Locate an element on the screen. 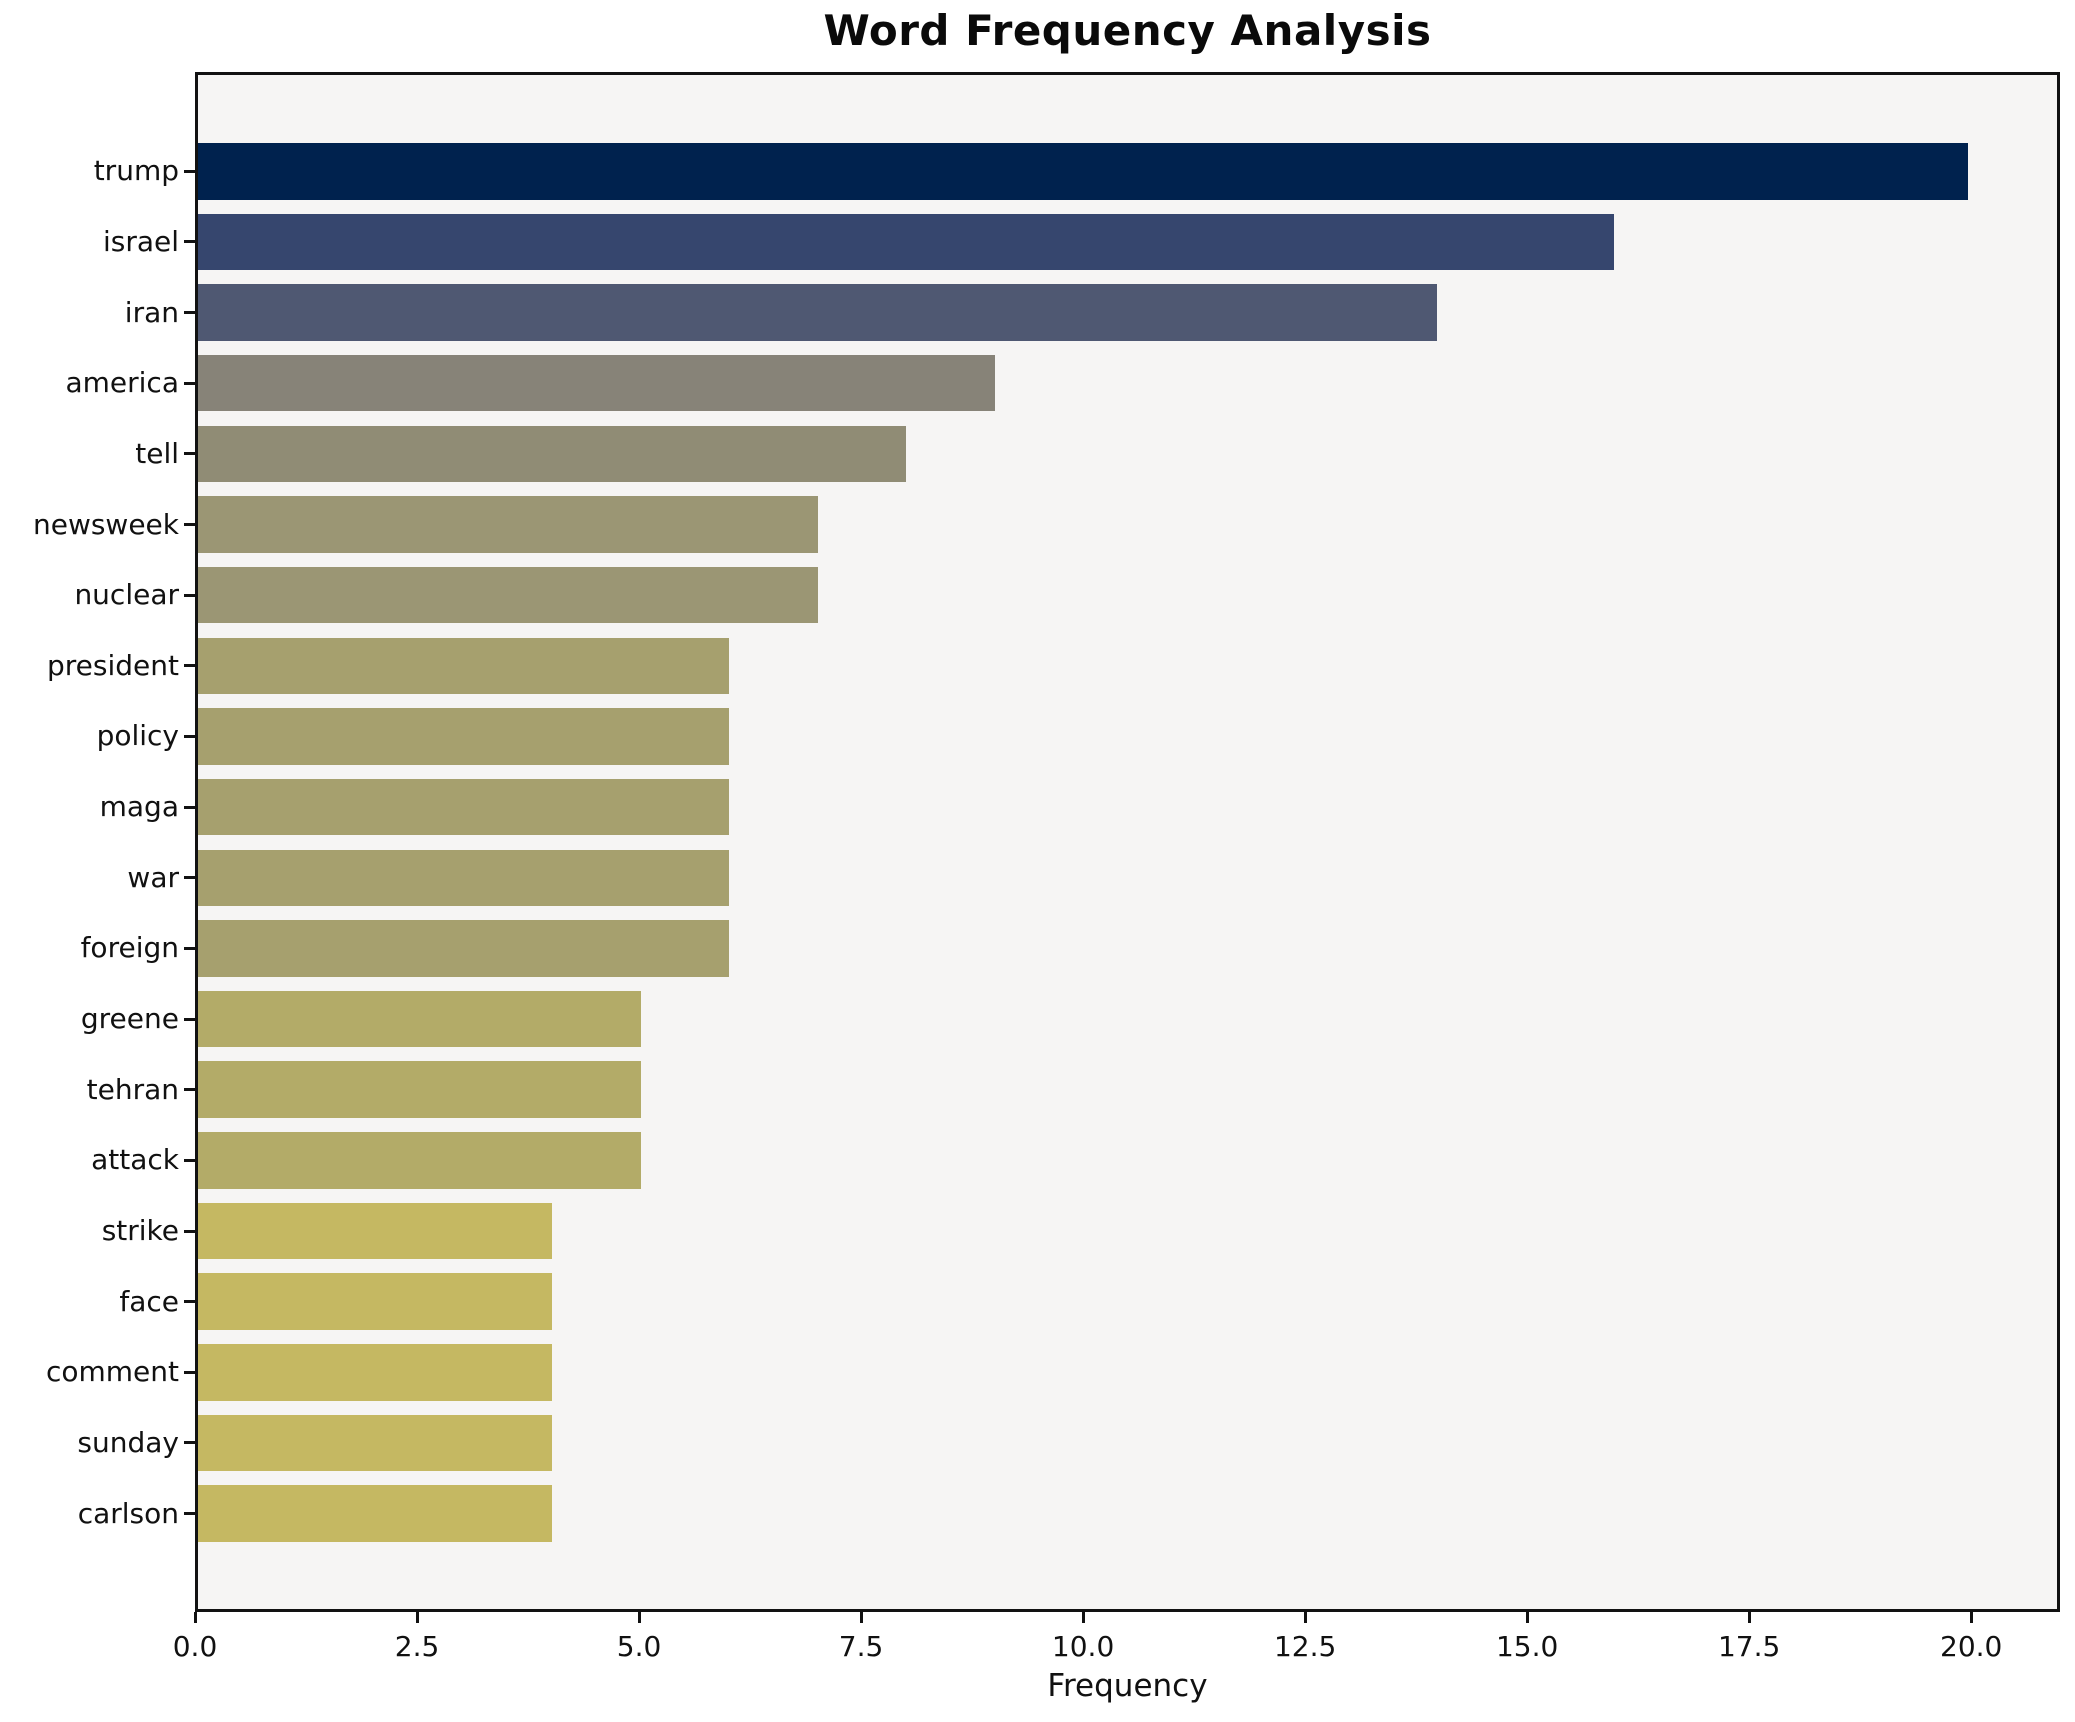 This screenshot has height=1722, width=2075. y-tick-israel is located at coordinates (189, 242).